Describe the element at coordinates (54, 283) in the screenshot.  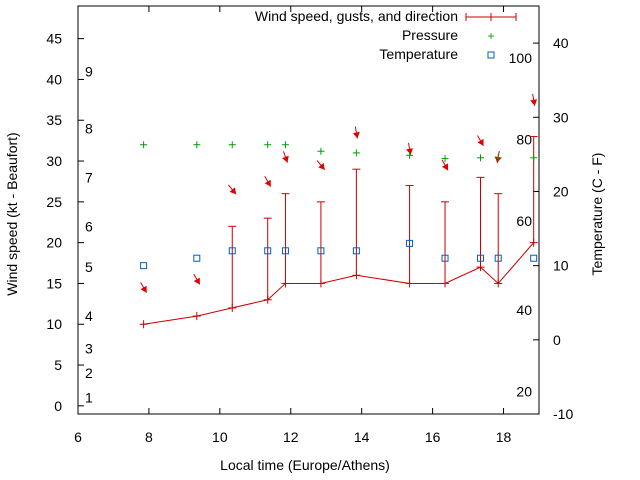
I see `y-tick-label: 15` at that location.